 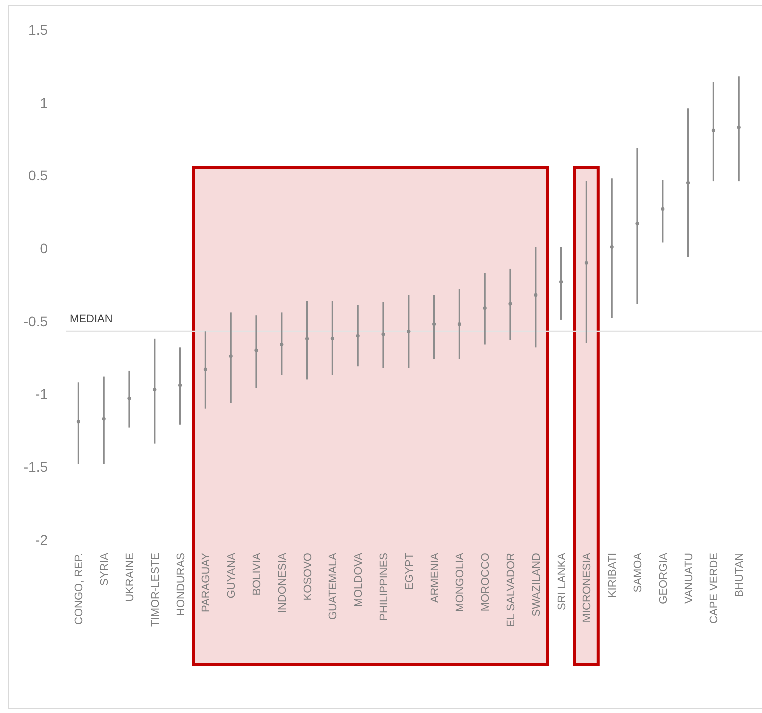 I want to click on x-tick-label: INDONESIA, so click(x=282, y=583).